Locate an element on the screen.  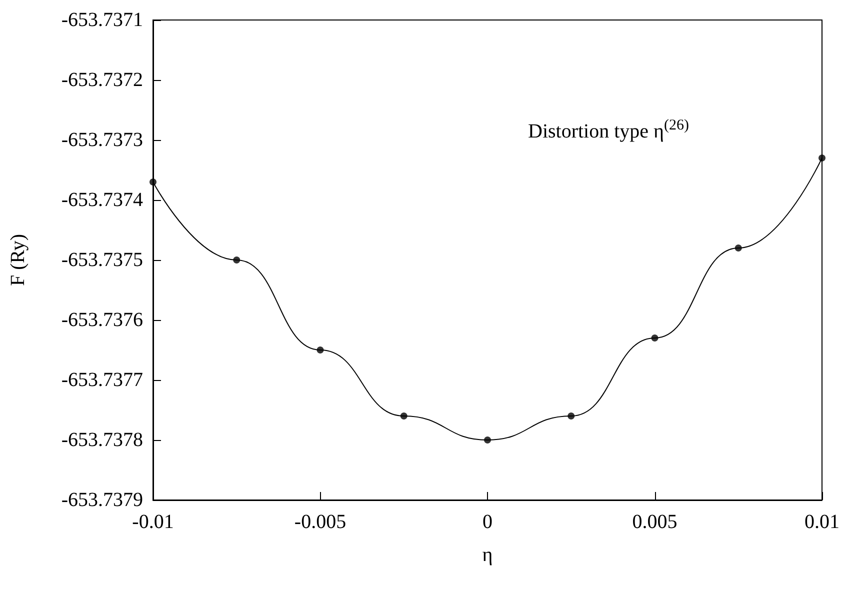
y-tick-label: -653.7374 is located at coordinates (102, 200).